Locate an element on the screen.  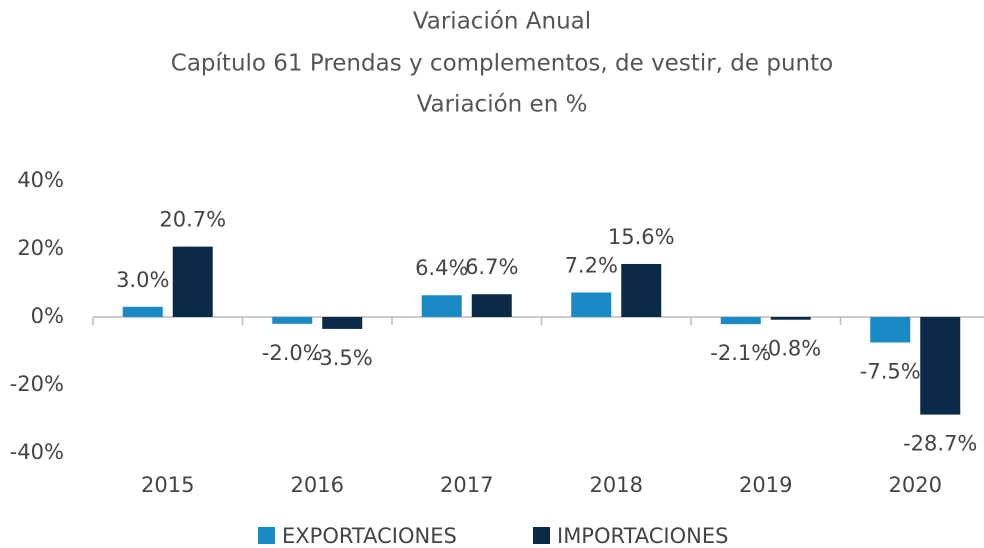
x-tick-label: 2020 is located at coordinates (915, 485).